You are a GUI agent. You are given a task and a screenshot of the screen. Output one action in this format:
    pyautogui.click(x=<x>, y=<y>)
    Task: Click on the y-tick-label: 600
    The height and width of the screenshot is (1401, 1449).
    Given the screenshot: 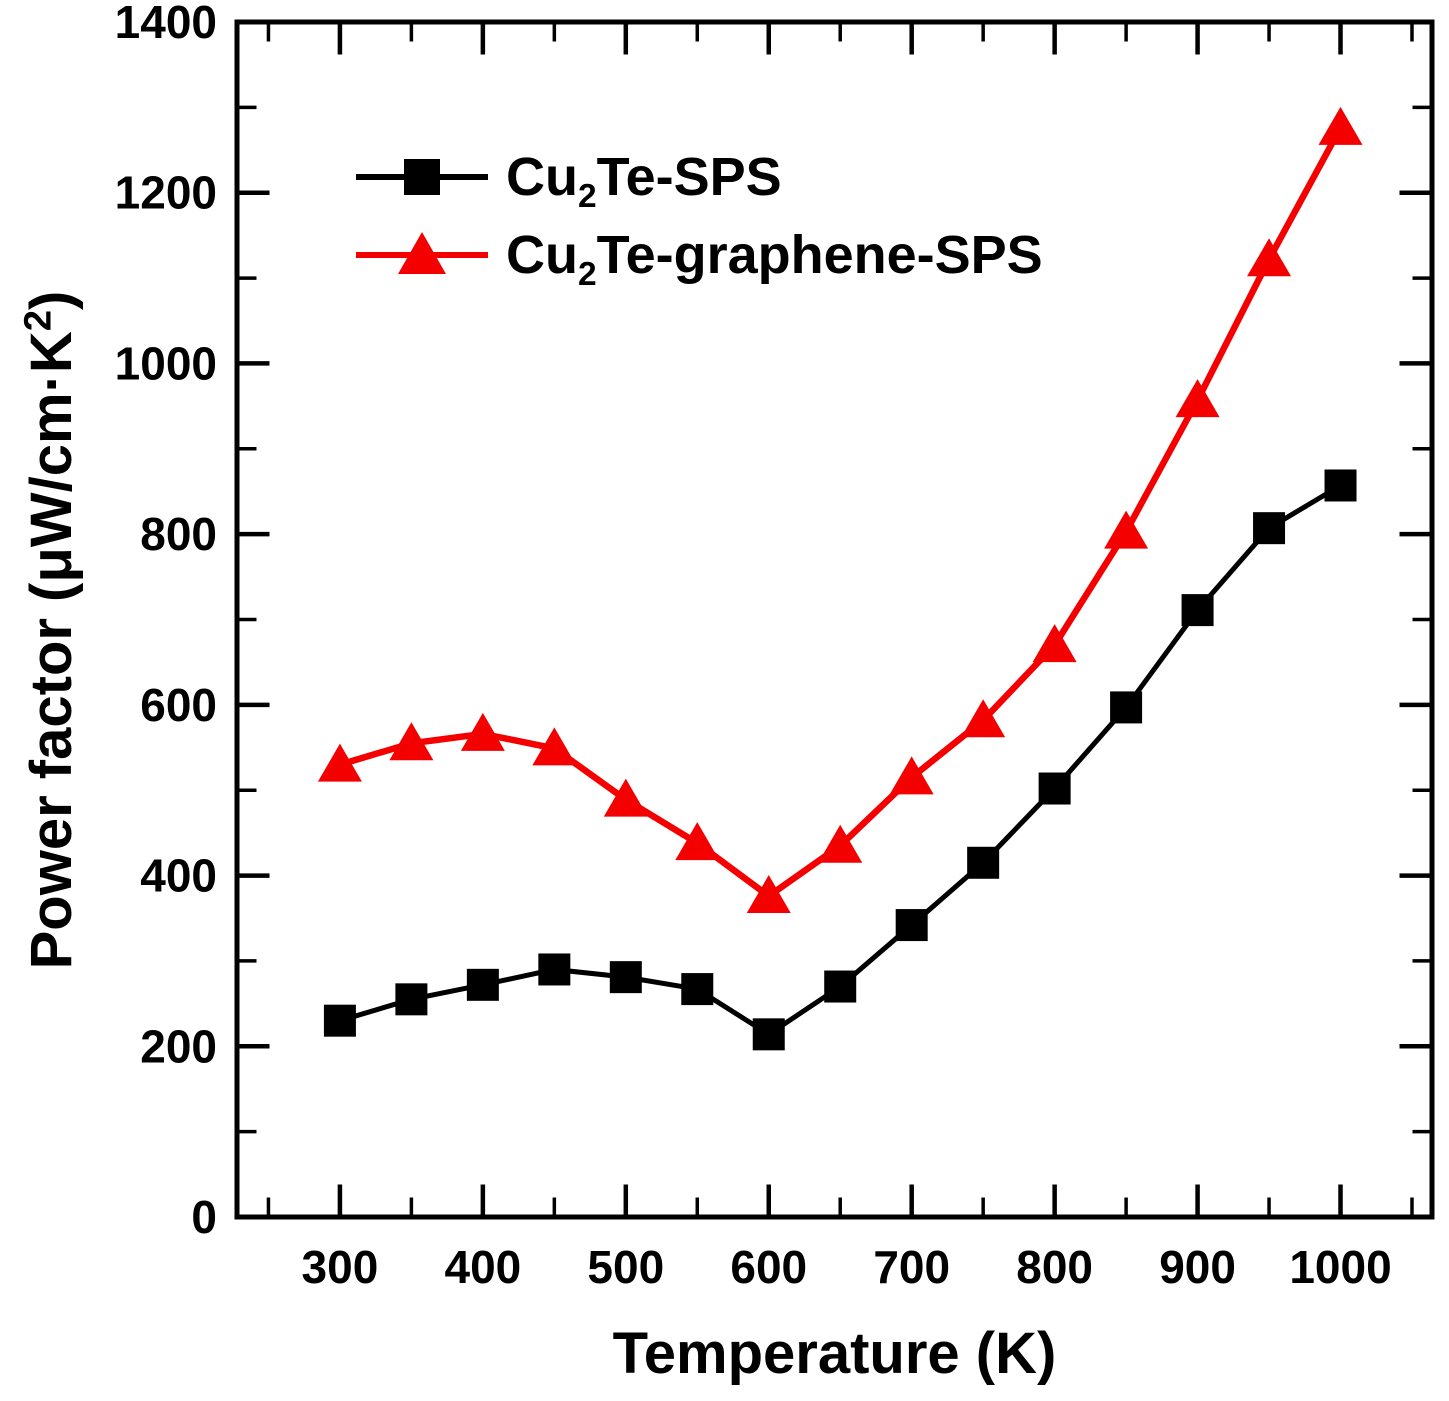 What is the action you would take?
    pyautogui.click(x=178, y=705)
    